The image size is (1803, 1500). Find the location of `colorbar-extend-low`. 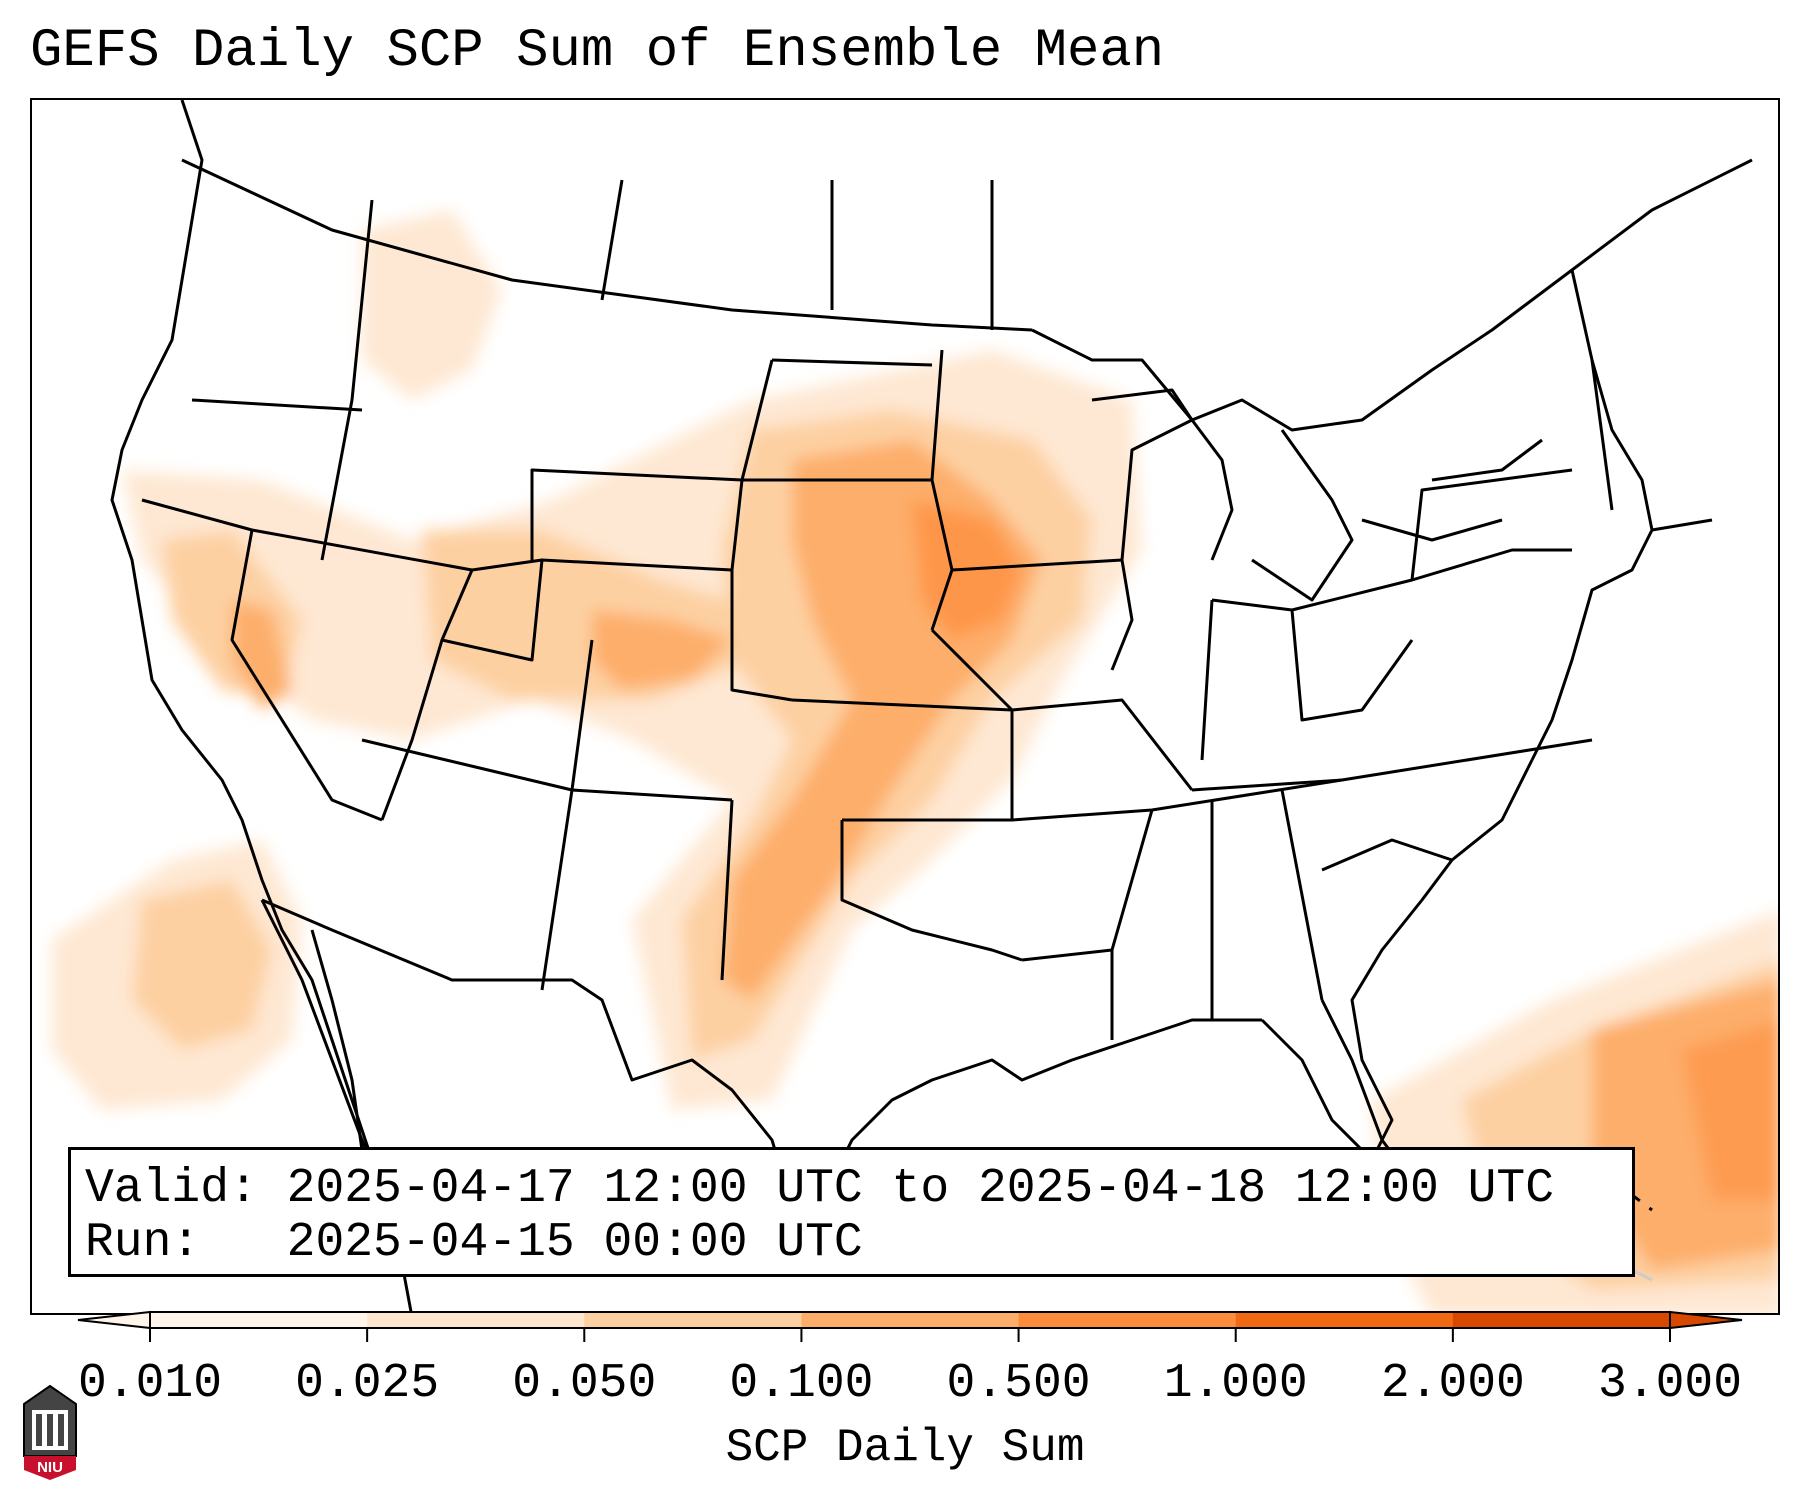

colorbar-extend-low is located at coordinates (114, 1320).